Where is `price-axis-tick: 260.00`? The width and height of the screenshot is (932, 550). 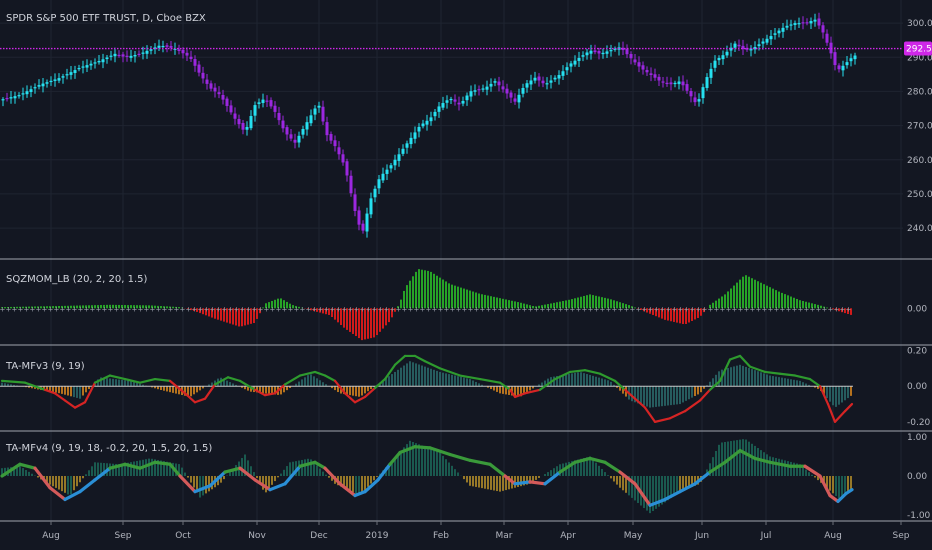 price-axis-tick: 260.00 is located at coordinates (919, 161).